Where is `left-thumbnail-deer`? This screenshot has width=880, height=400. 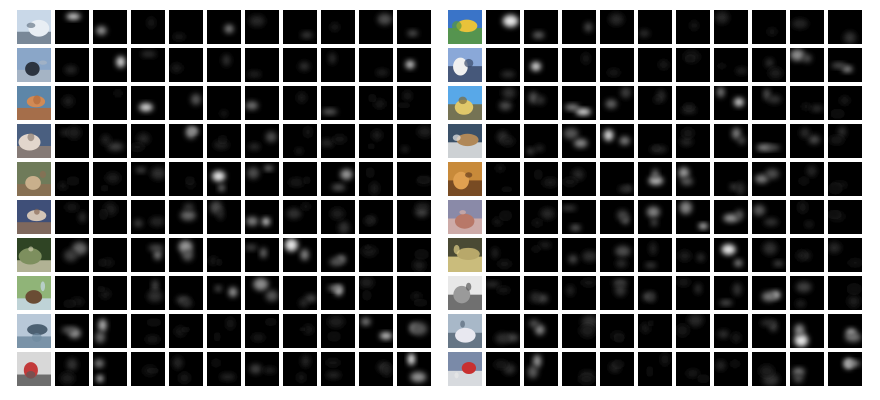
left-thumbnail-deer is located at coordinates (34, 179).